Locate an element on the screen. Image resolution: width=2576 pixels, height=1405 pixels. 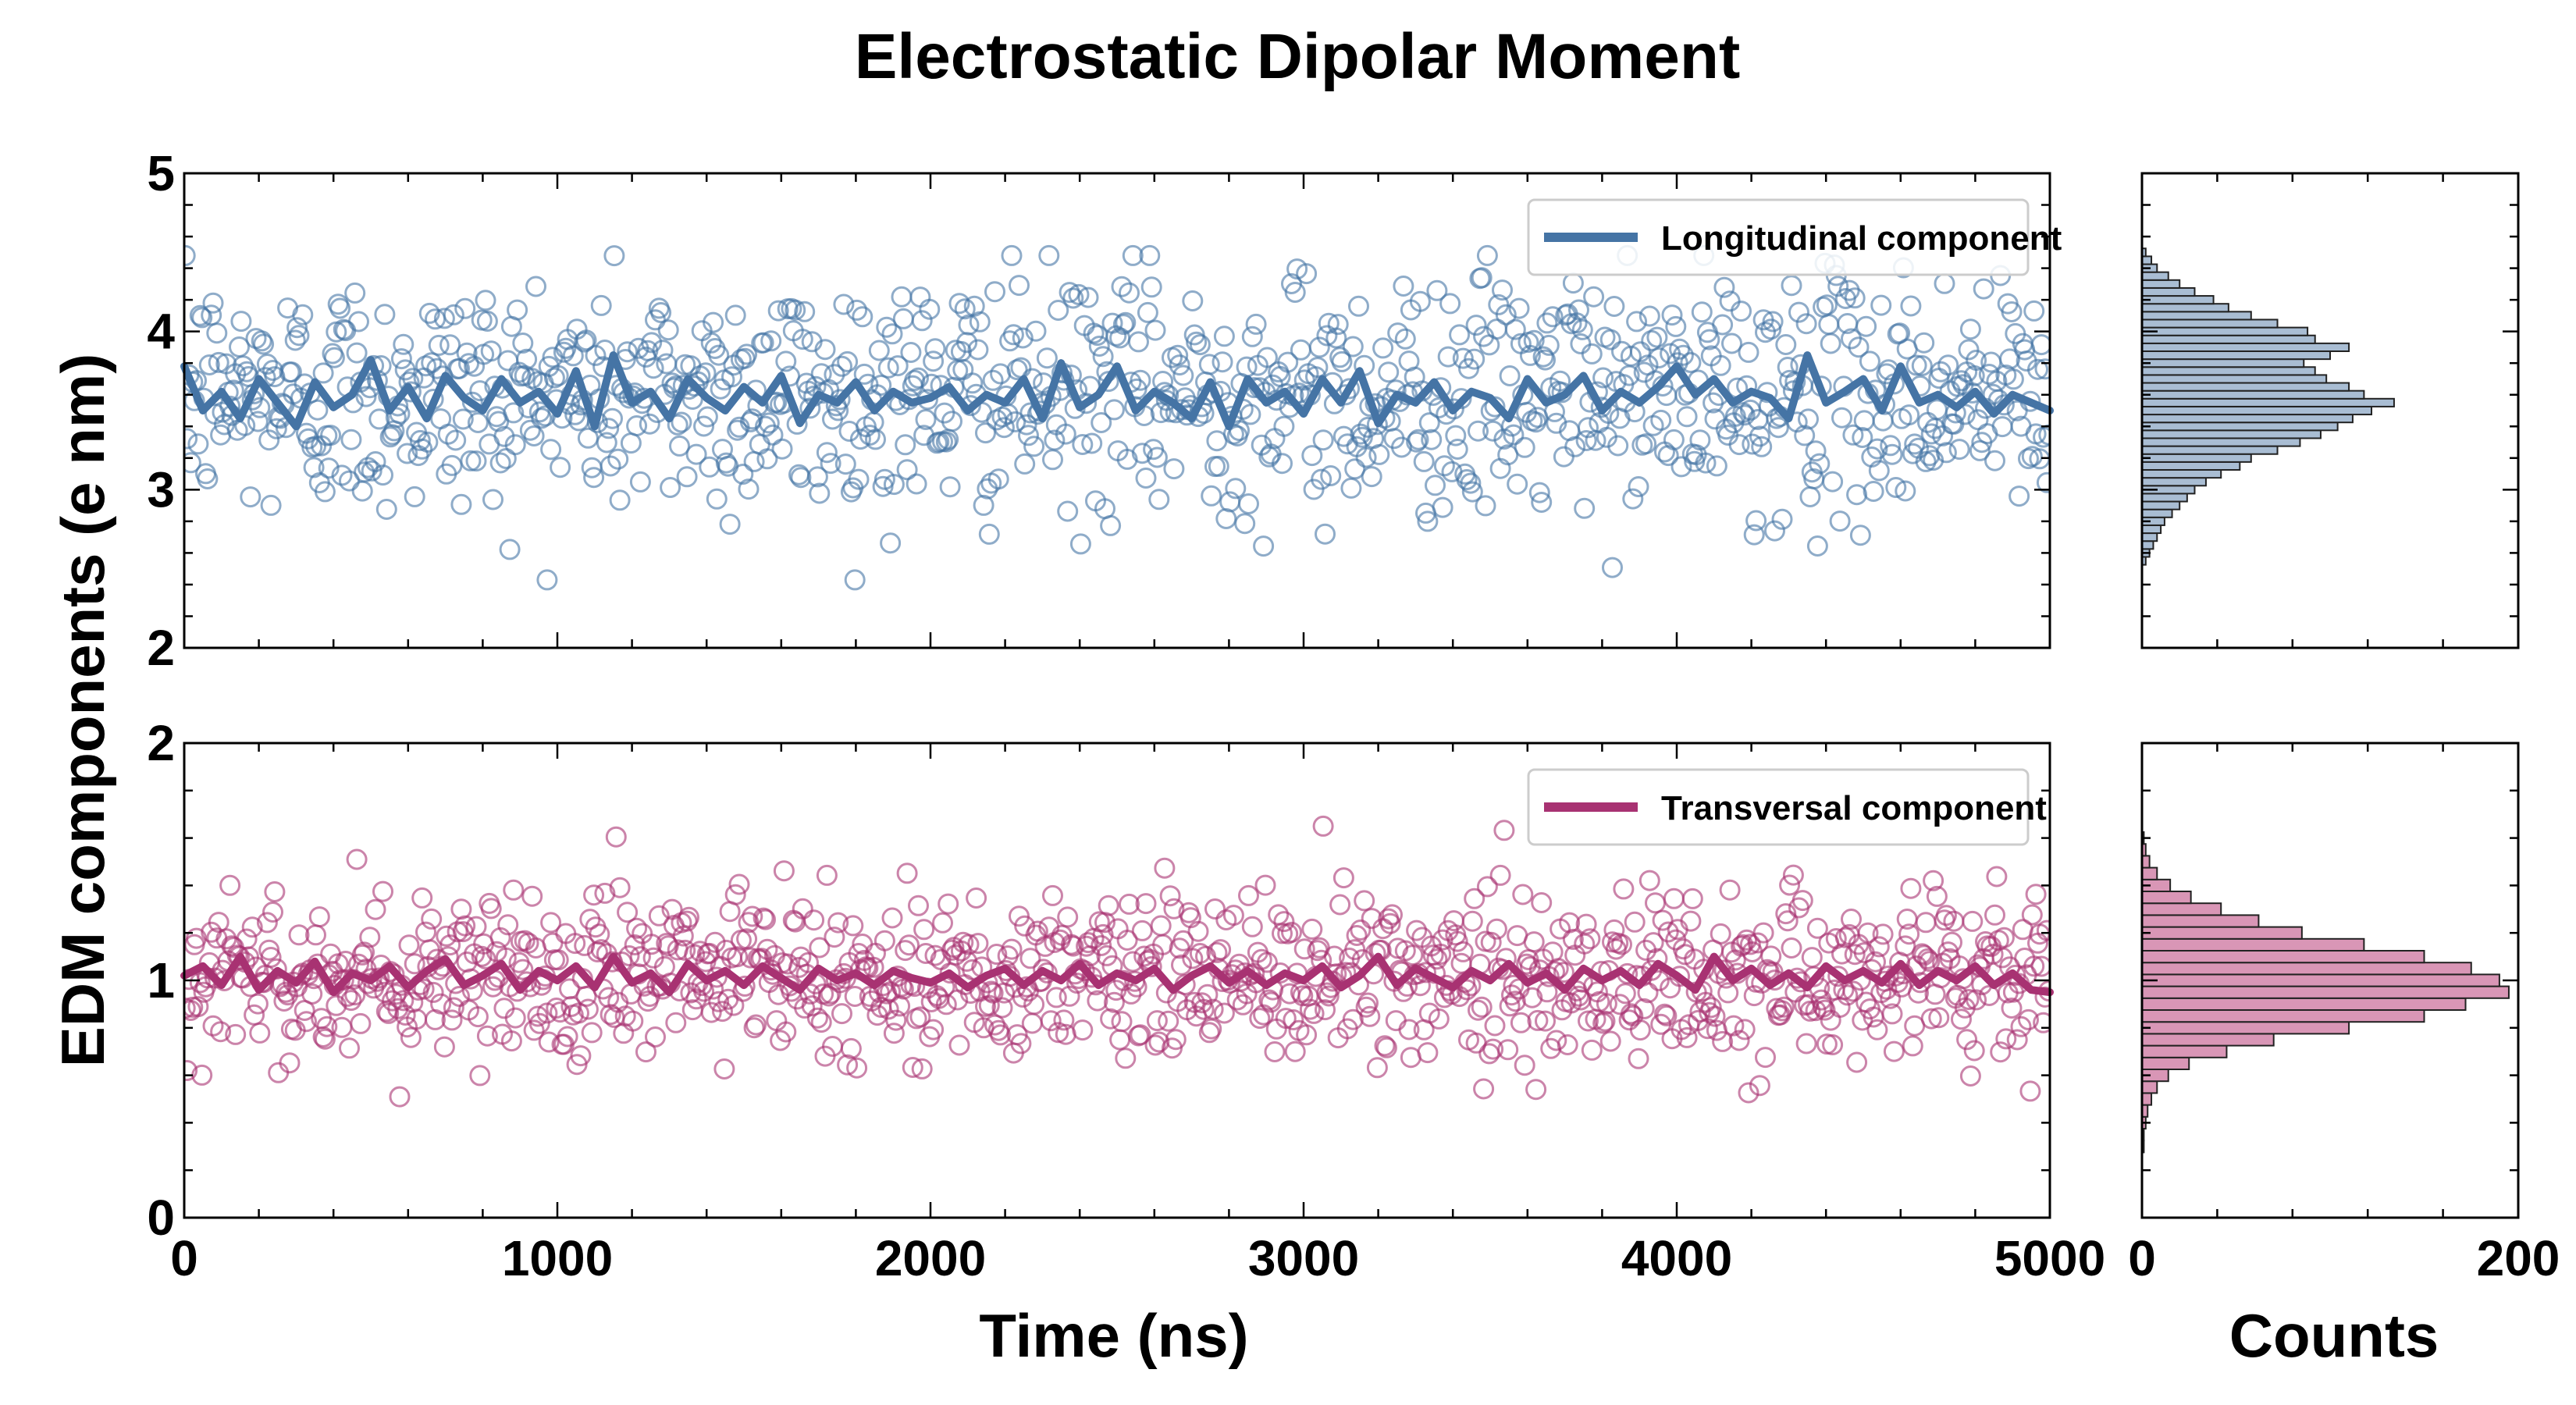
y-tick-label: 4 is located at coordinates (161, 332).